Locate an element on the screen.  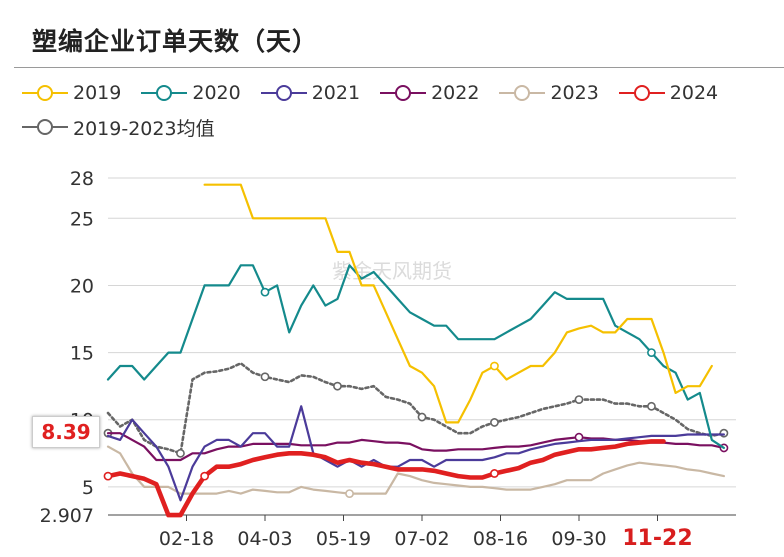
legend-label: 2023 is located at coordinates (574, 93).